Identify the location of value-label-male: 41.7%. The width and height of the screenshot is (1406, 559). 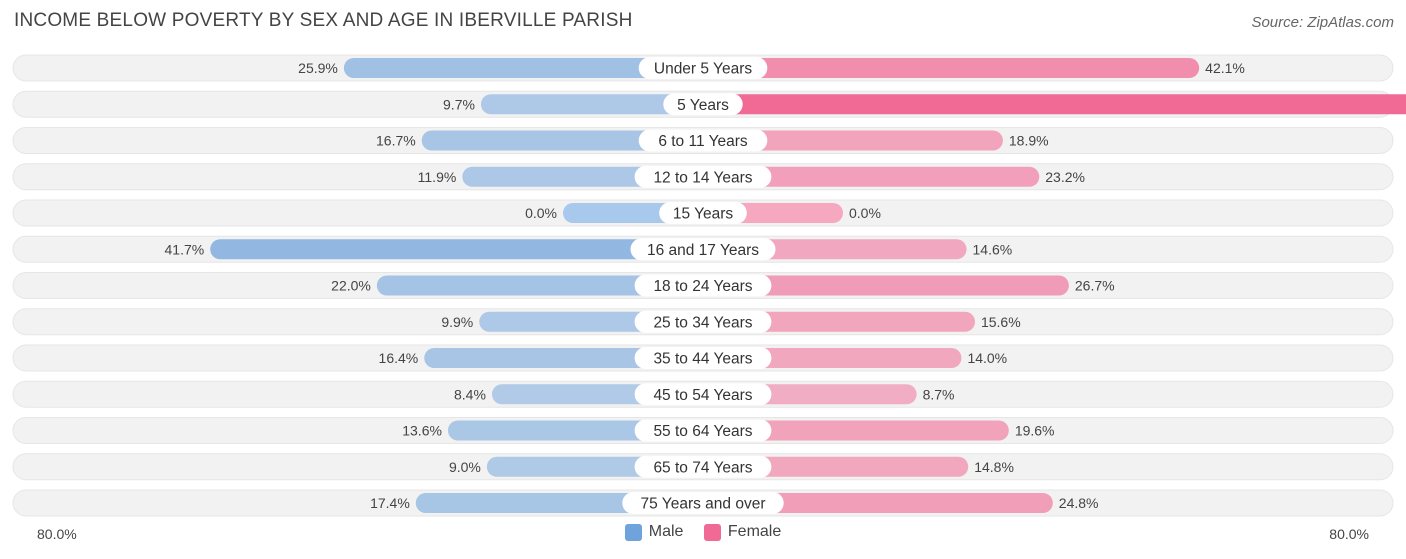
(185, 249).